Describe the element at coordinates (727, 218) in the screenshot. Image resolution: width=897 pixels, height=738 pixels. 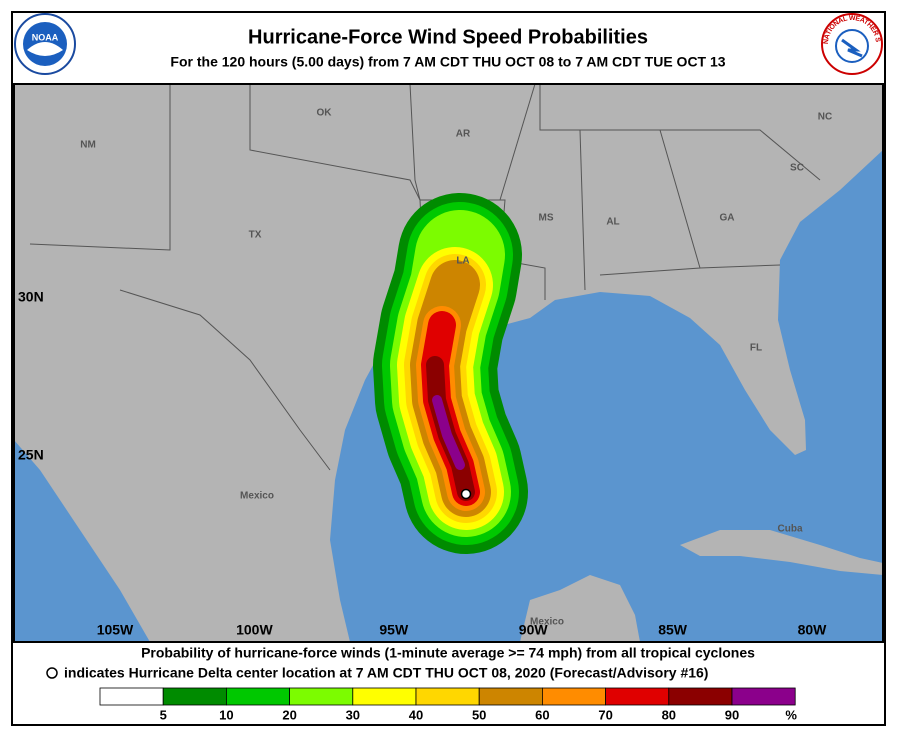
I see `place-label: GA` at that location.